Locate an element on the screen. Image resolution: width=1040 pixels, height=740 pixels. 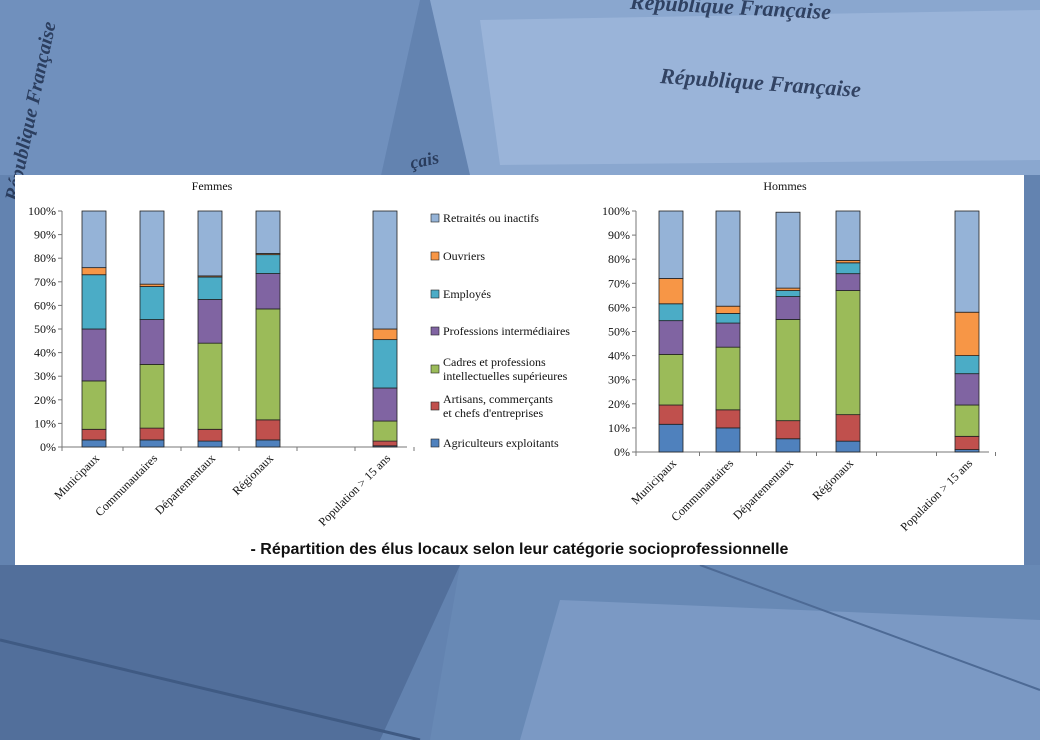
x-tick-label: Communautaires is located at coordinates (126, 485).